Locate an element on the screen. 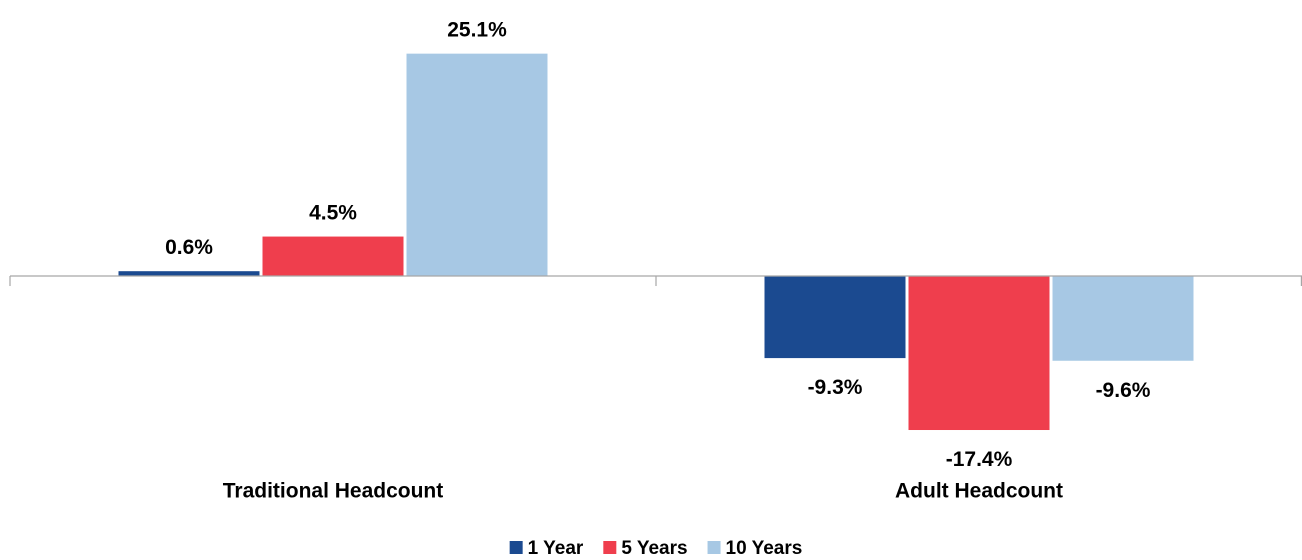 This screenshot has width=1302, height=560. legend: 1 Year 5 Years 10 Years is located at coordinates (656, 548).